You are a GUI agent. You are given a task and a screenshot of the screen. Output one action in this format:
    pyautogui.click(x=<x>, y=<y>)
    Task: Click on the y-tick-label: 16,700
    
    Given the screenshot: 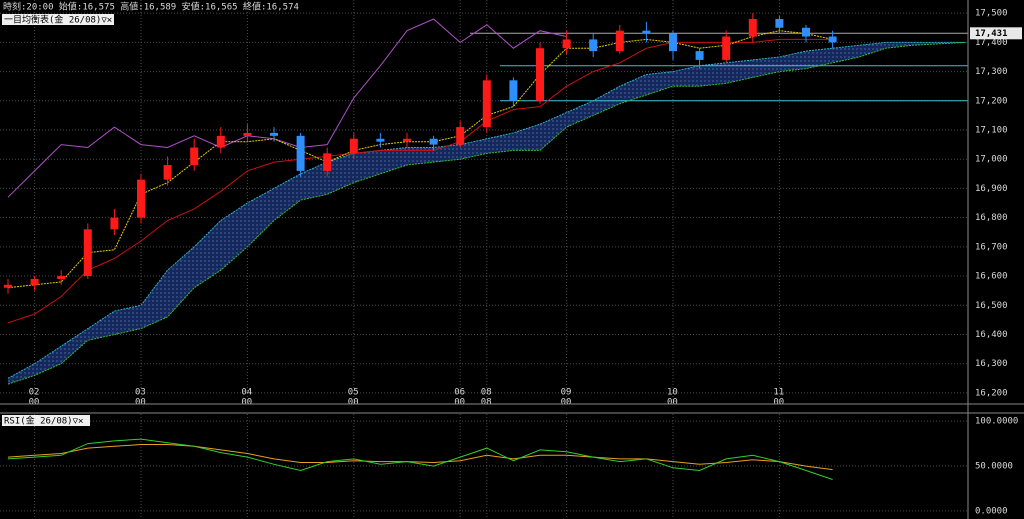 What is the action you would take?
    pyautogui.click(x=991, y=247)
    